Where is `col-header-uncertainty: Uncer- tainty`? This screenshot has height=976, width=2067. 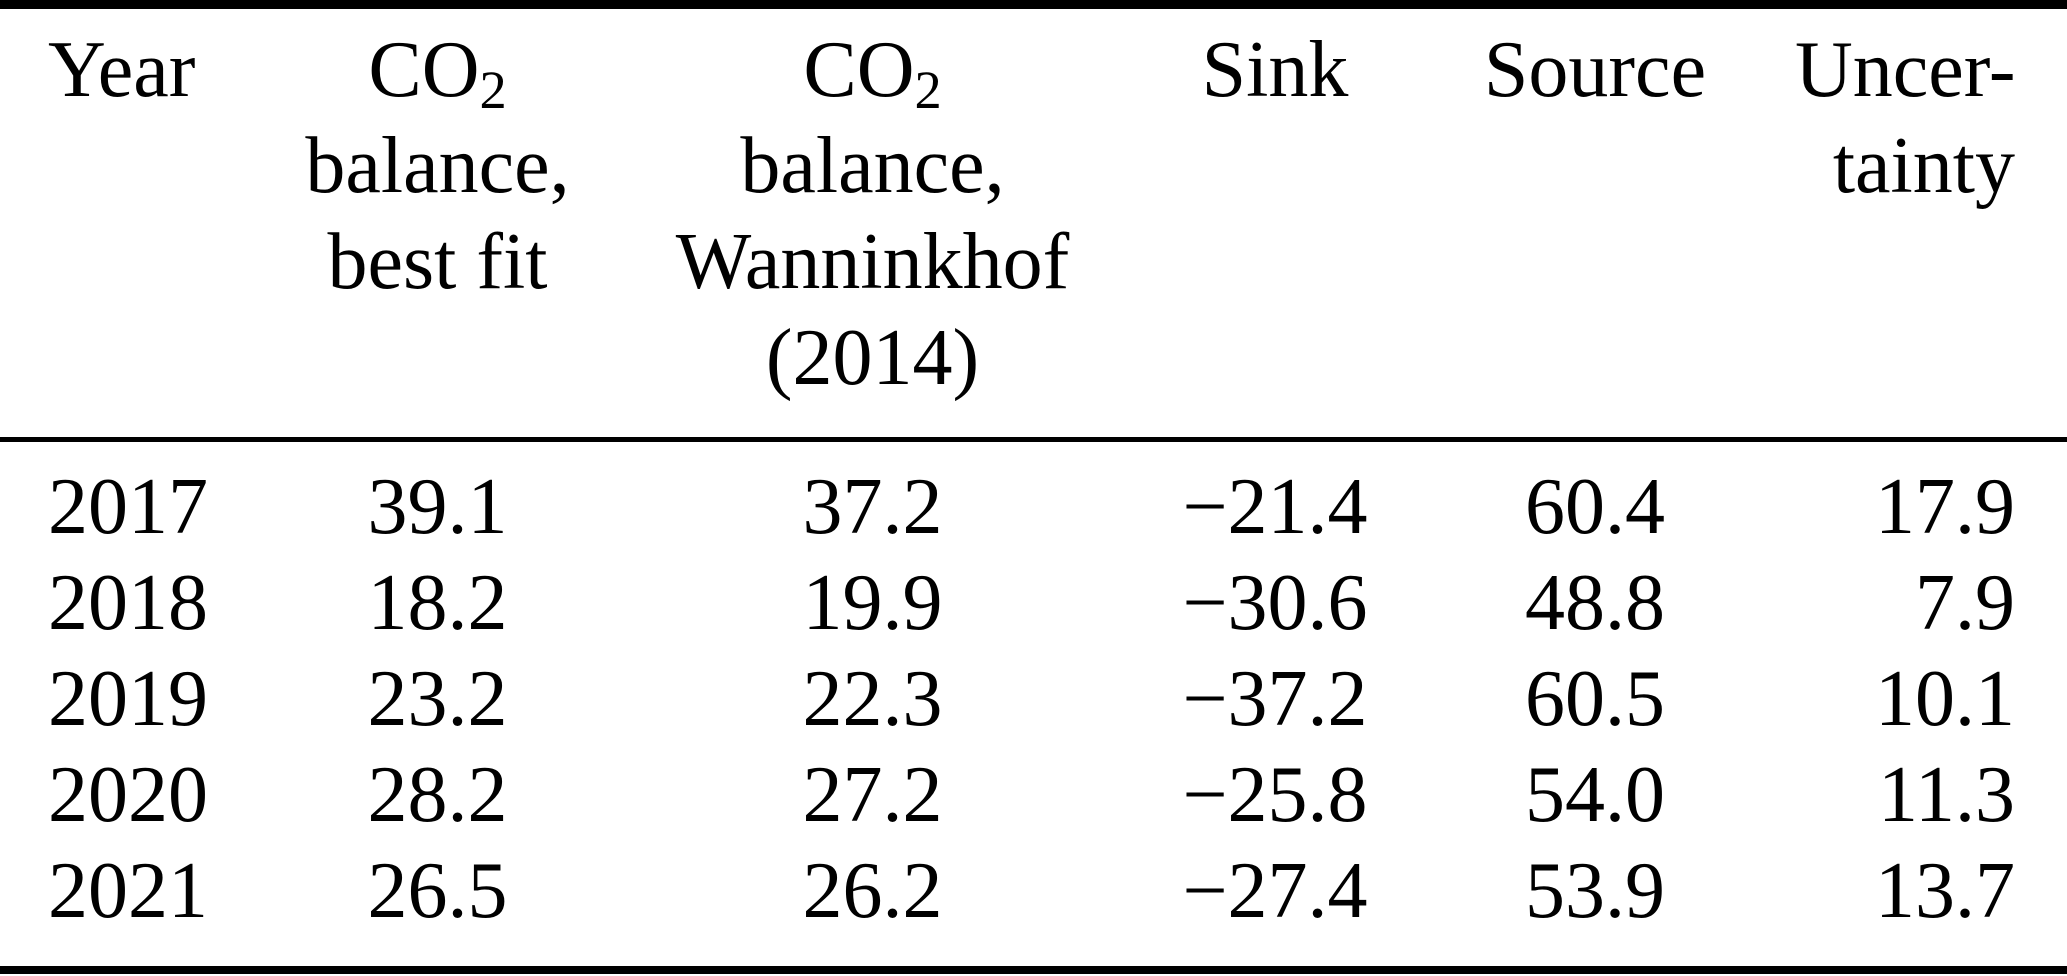
col-header-uncertainty: Uncer- tainty is located at coordinates (1931, 223).